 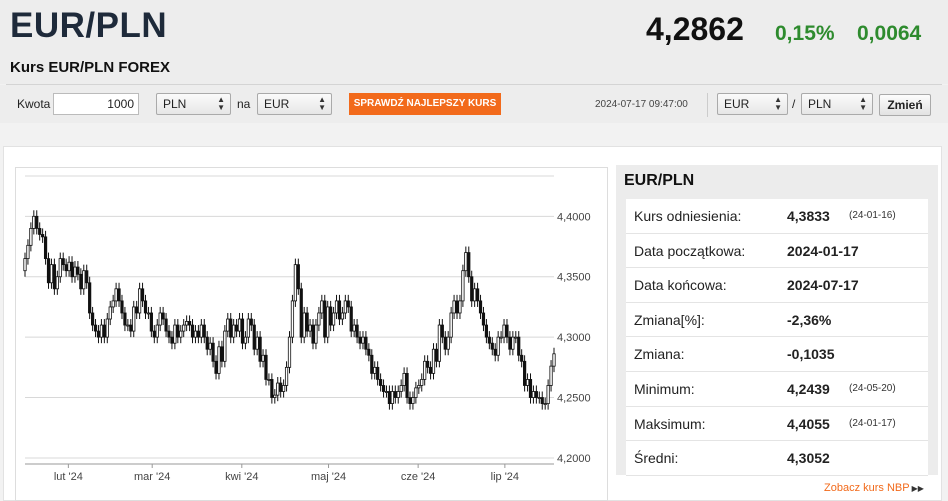 I want to click on stats-row: Kurs odniesienia: 4,3833 (24-01-16), so click(x=777, y=216).